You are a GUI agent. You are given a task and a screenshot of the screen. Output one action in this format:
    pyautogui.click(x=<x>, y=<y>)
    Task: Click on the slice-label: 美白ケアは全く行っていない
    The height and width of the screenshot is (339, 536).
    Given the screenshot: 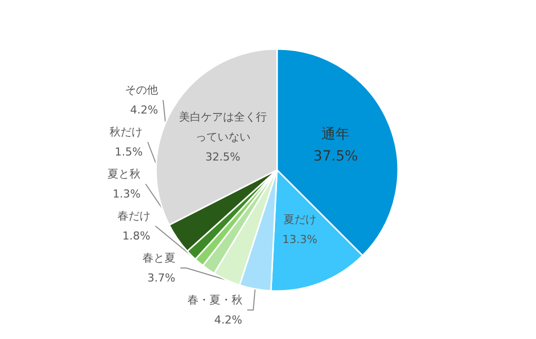 What is the action you would take?
    pyautogui.click(x=222, y=127)
    